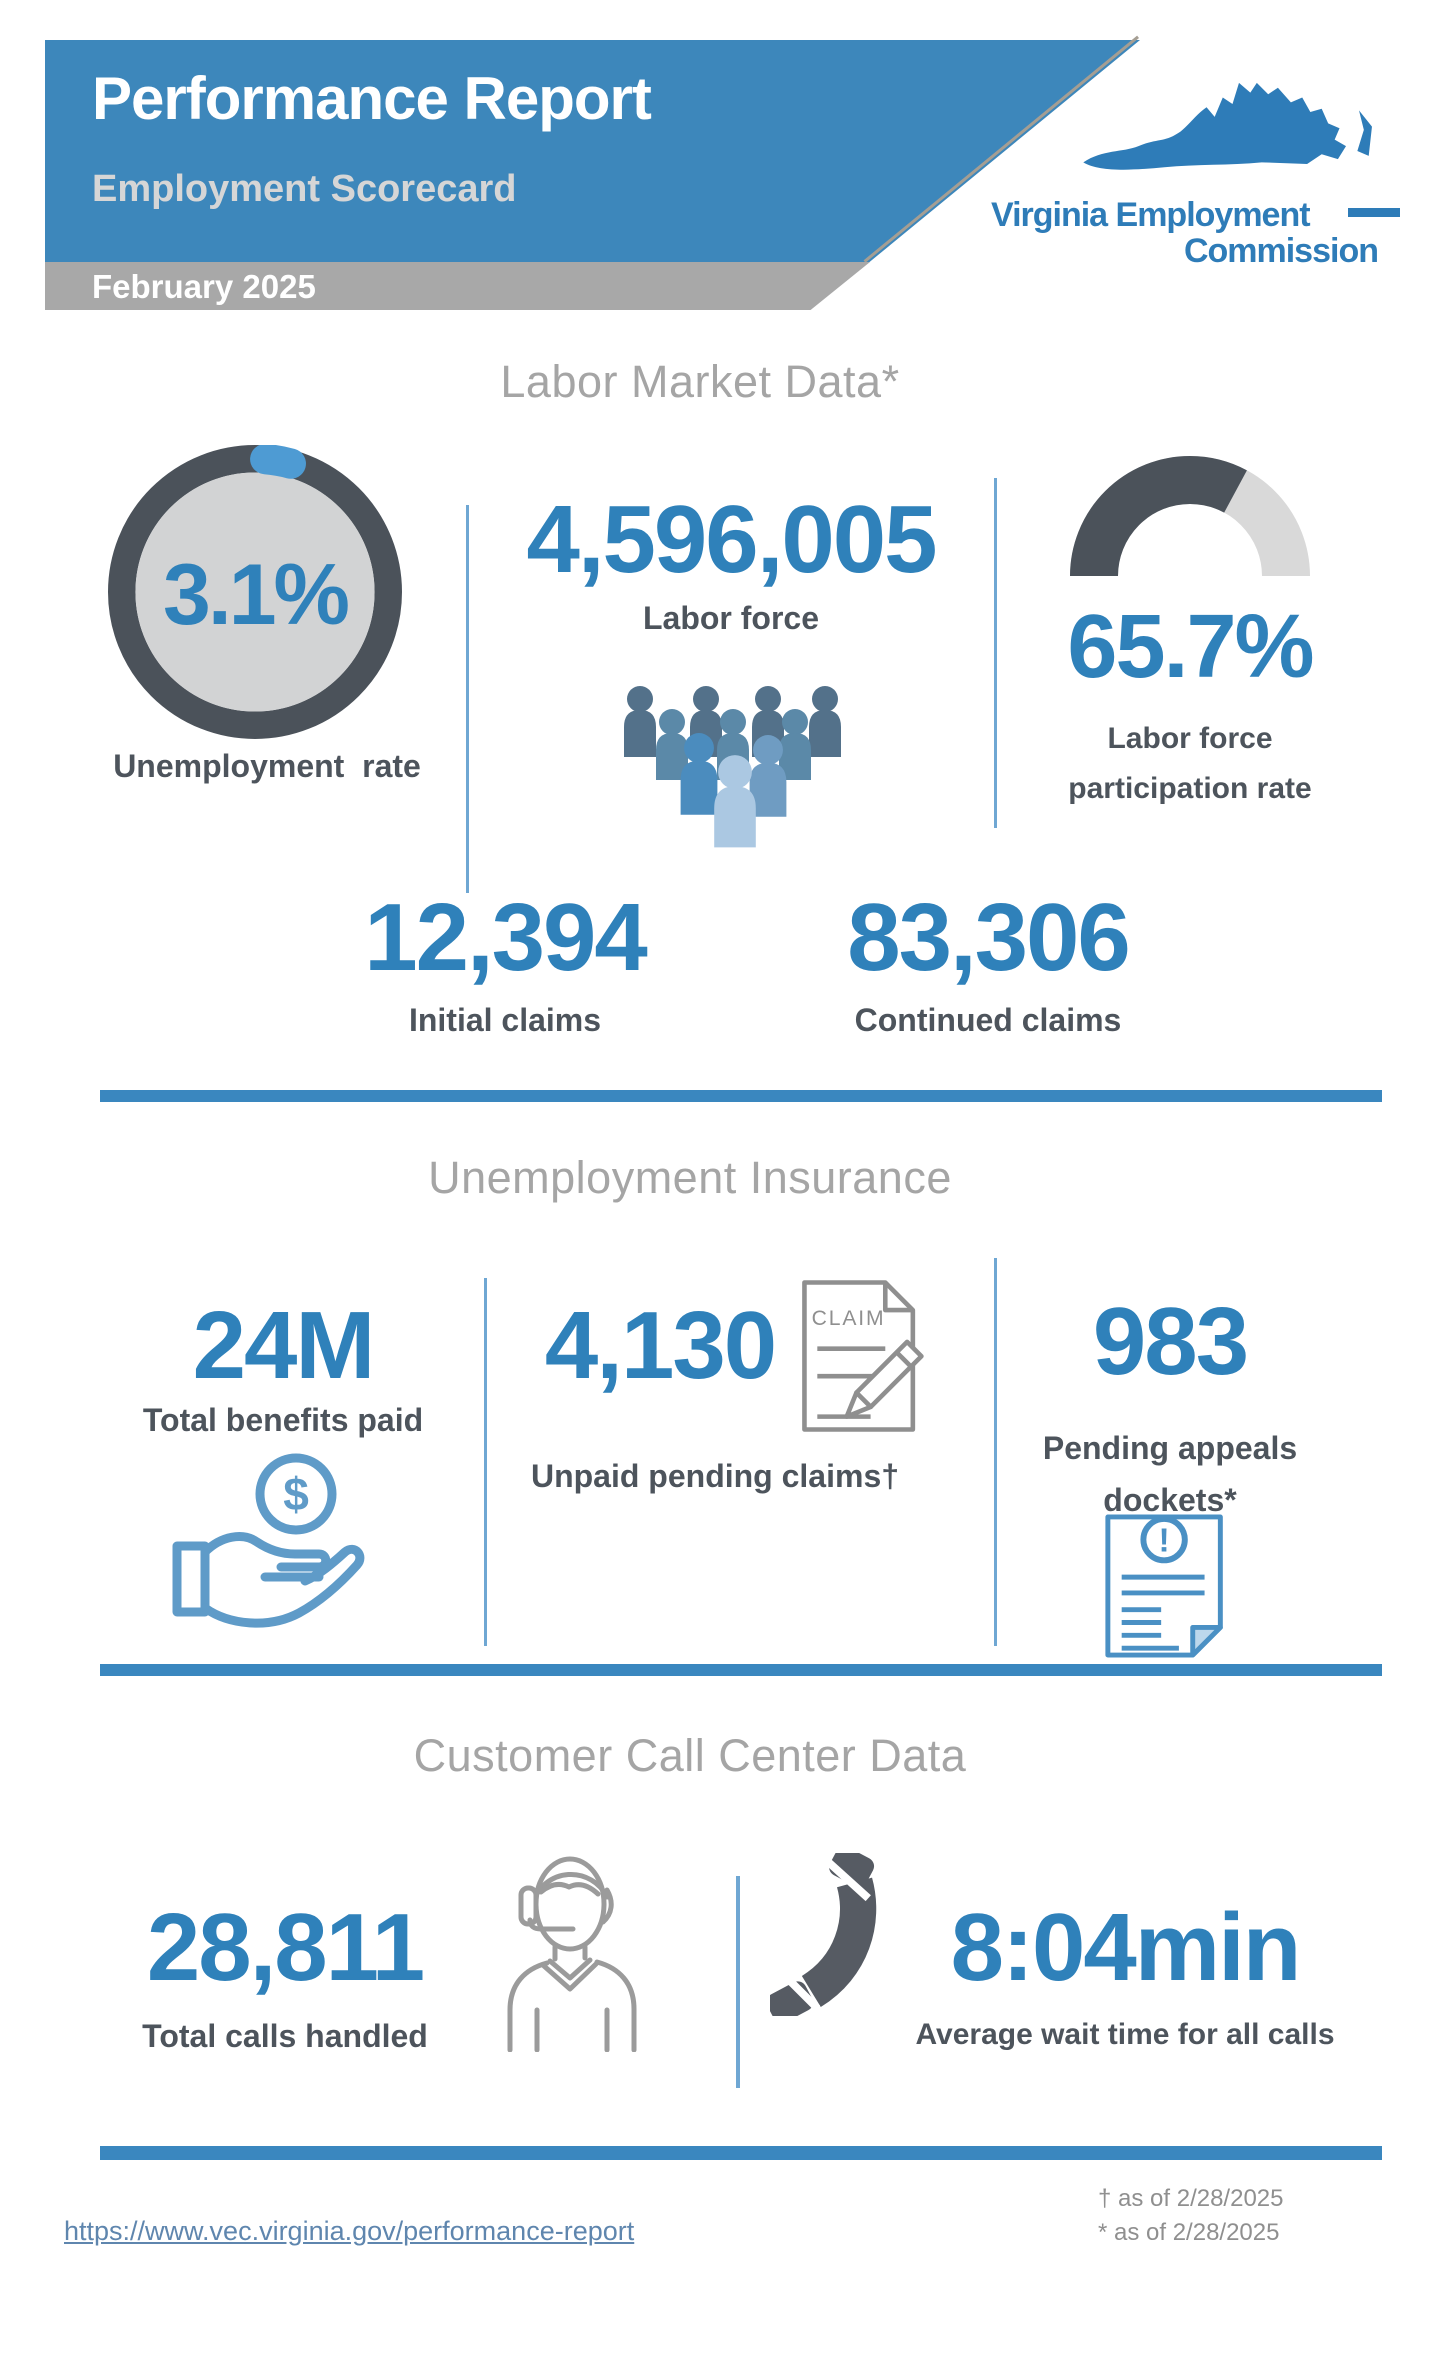 This screenshot has height=2380, width=1445. I want to click on appeals-dockets-value: 983, so click(1170, 1341).